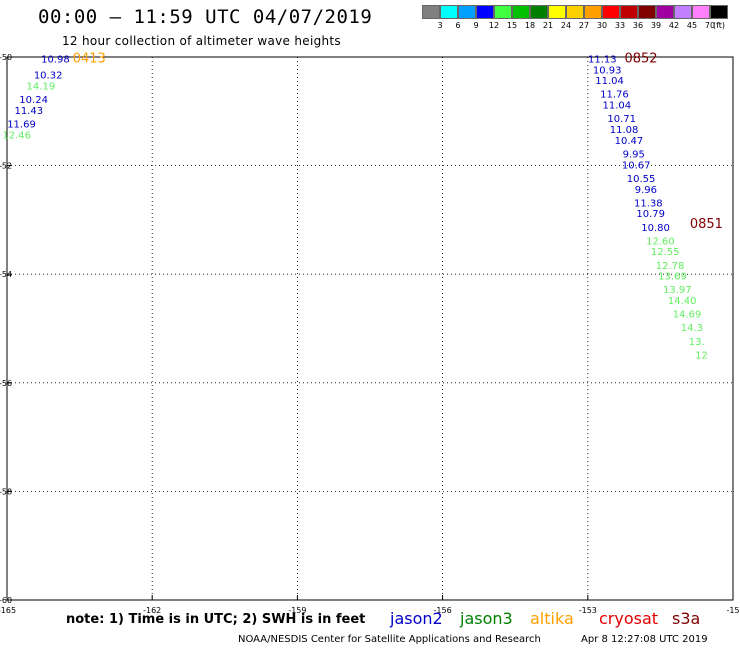 The image size is (740, 650). I want to click on y-tick-label: -60, so click(6, 600).